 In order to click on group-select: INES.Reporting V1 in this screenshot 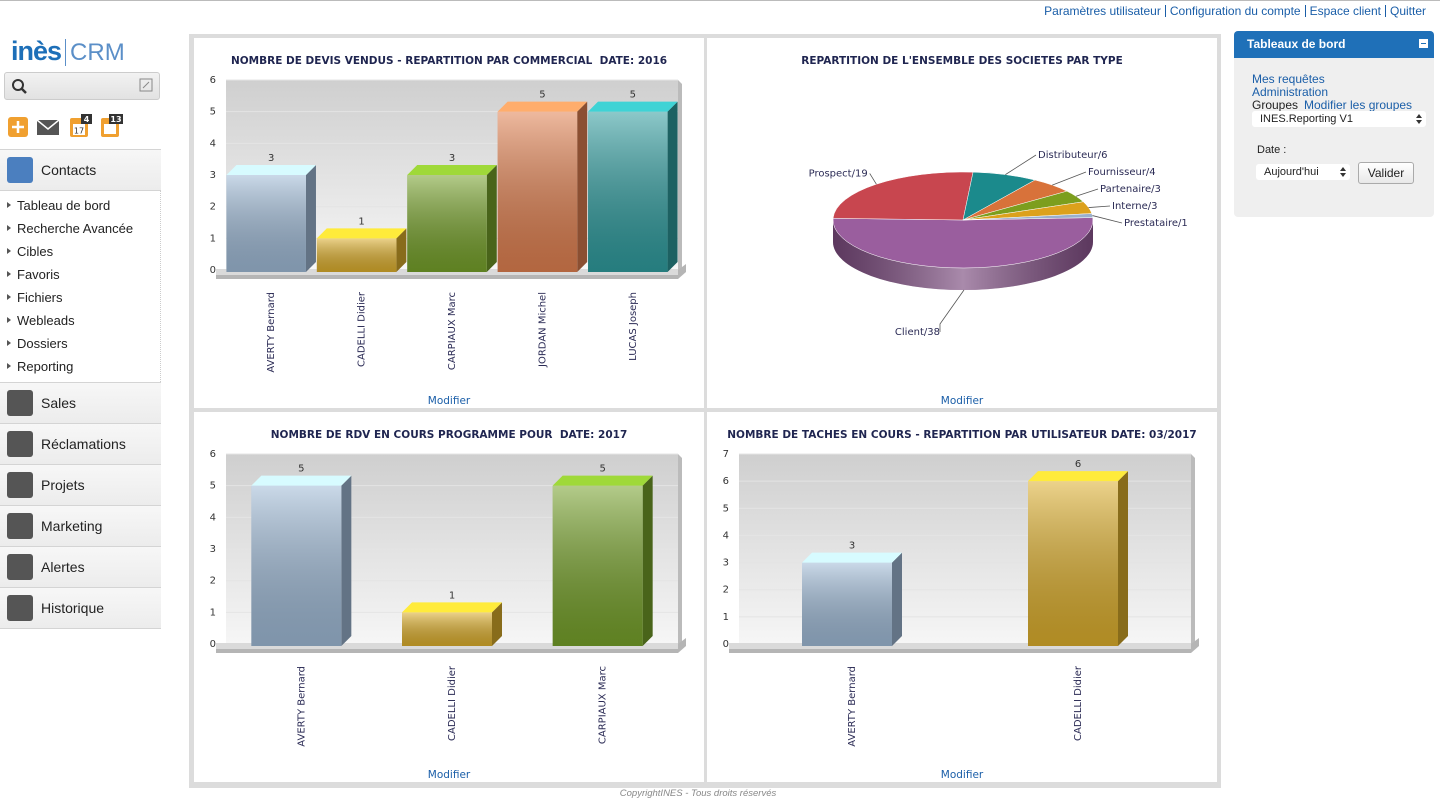, I will do `click(1339, 119)`.